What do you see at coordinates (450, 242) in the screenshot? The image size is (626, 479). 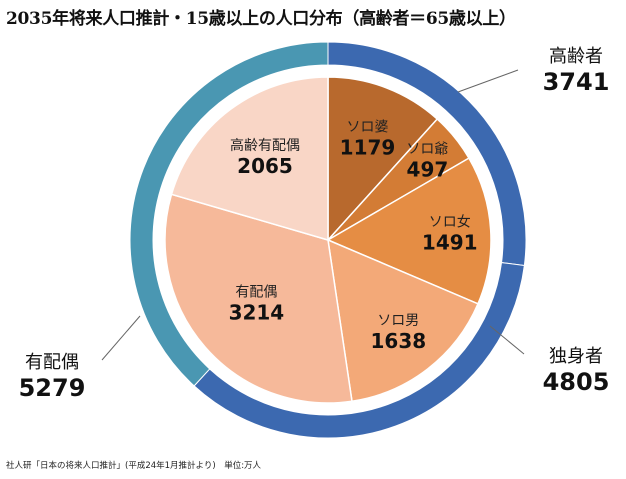 I see `inner-value-2: 1491` at bounding box center [450, 242].